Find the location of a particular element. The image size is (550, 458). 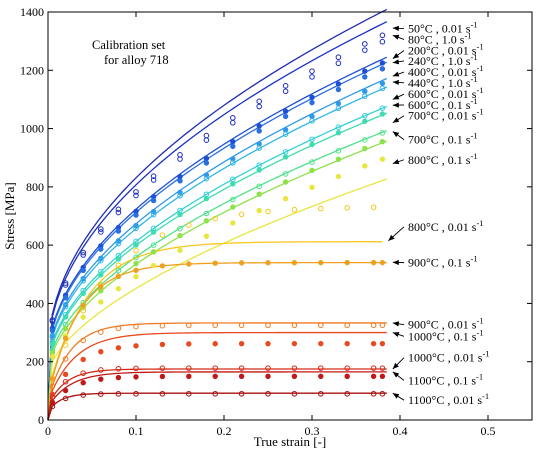

series-label-4: 400°C , 0.01 s-1 is located at coordinates (446, 71).